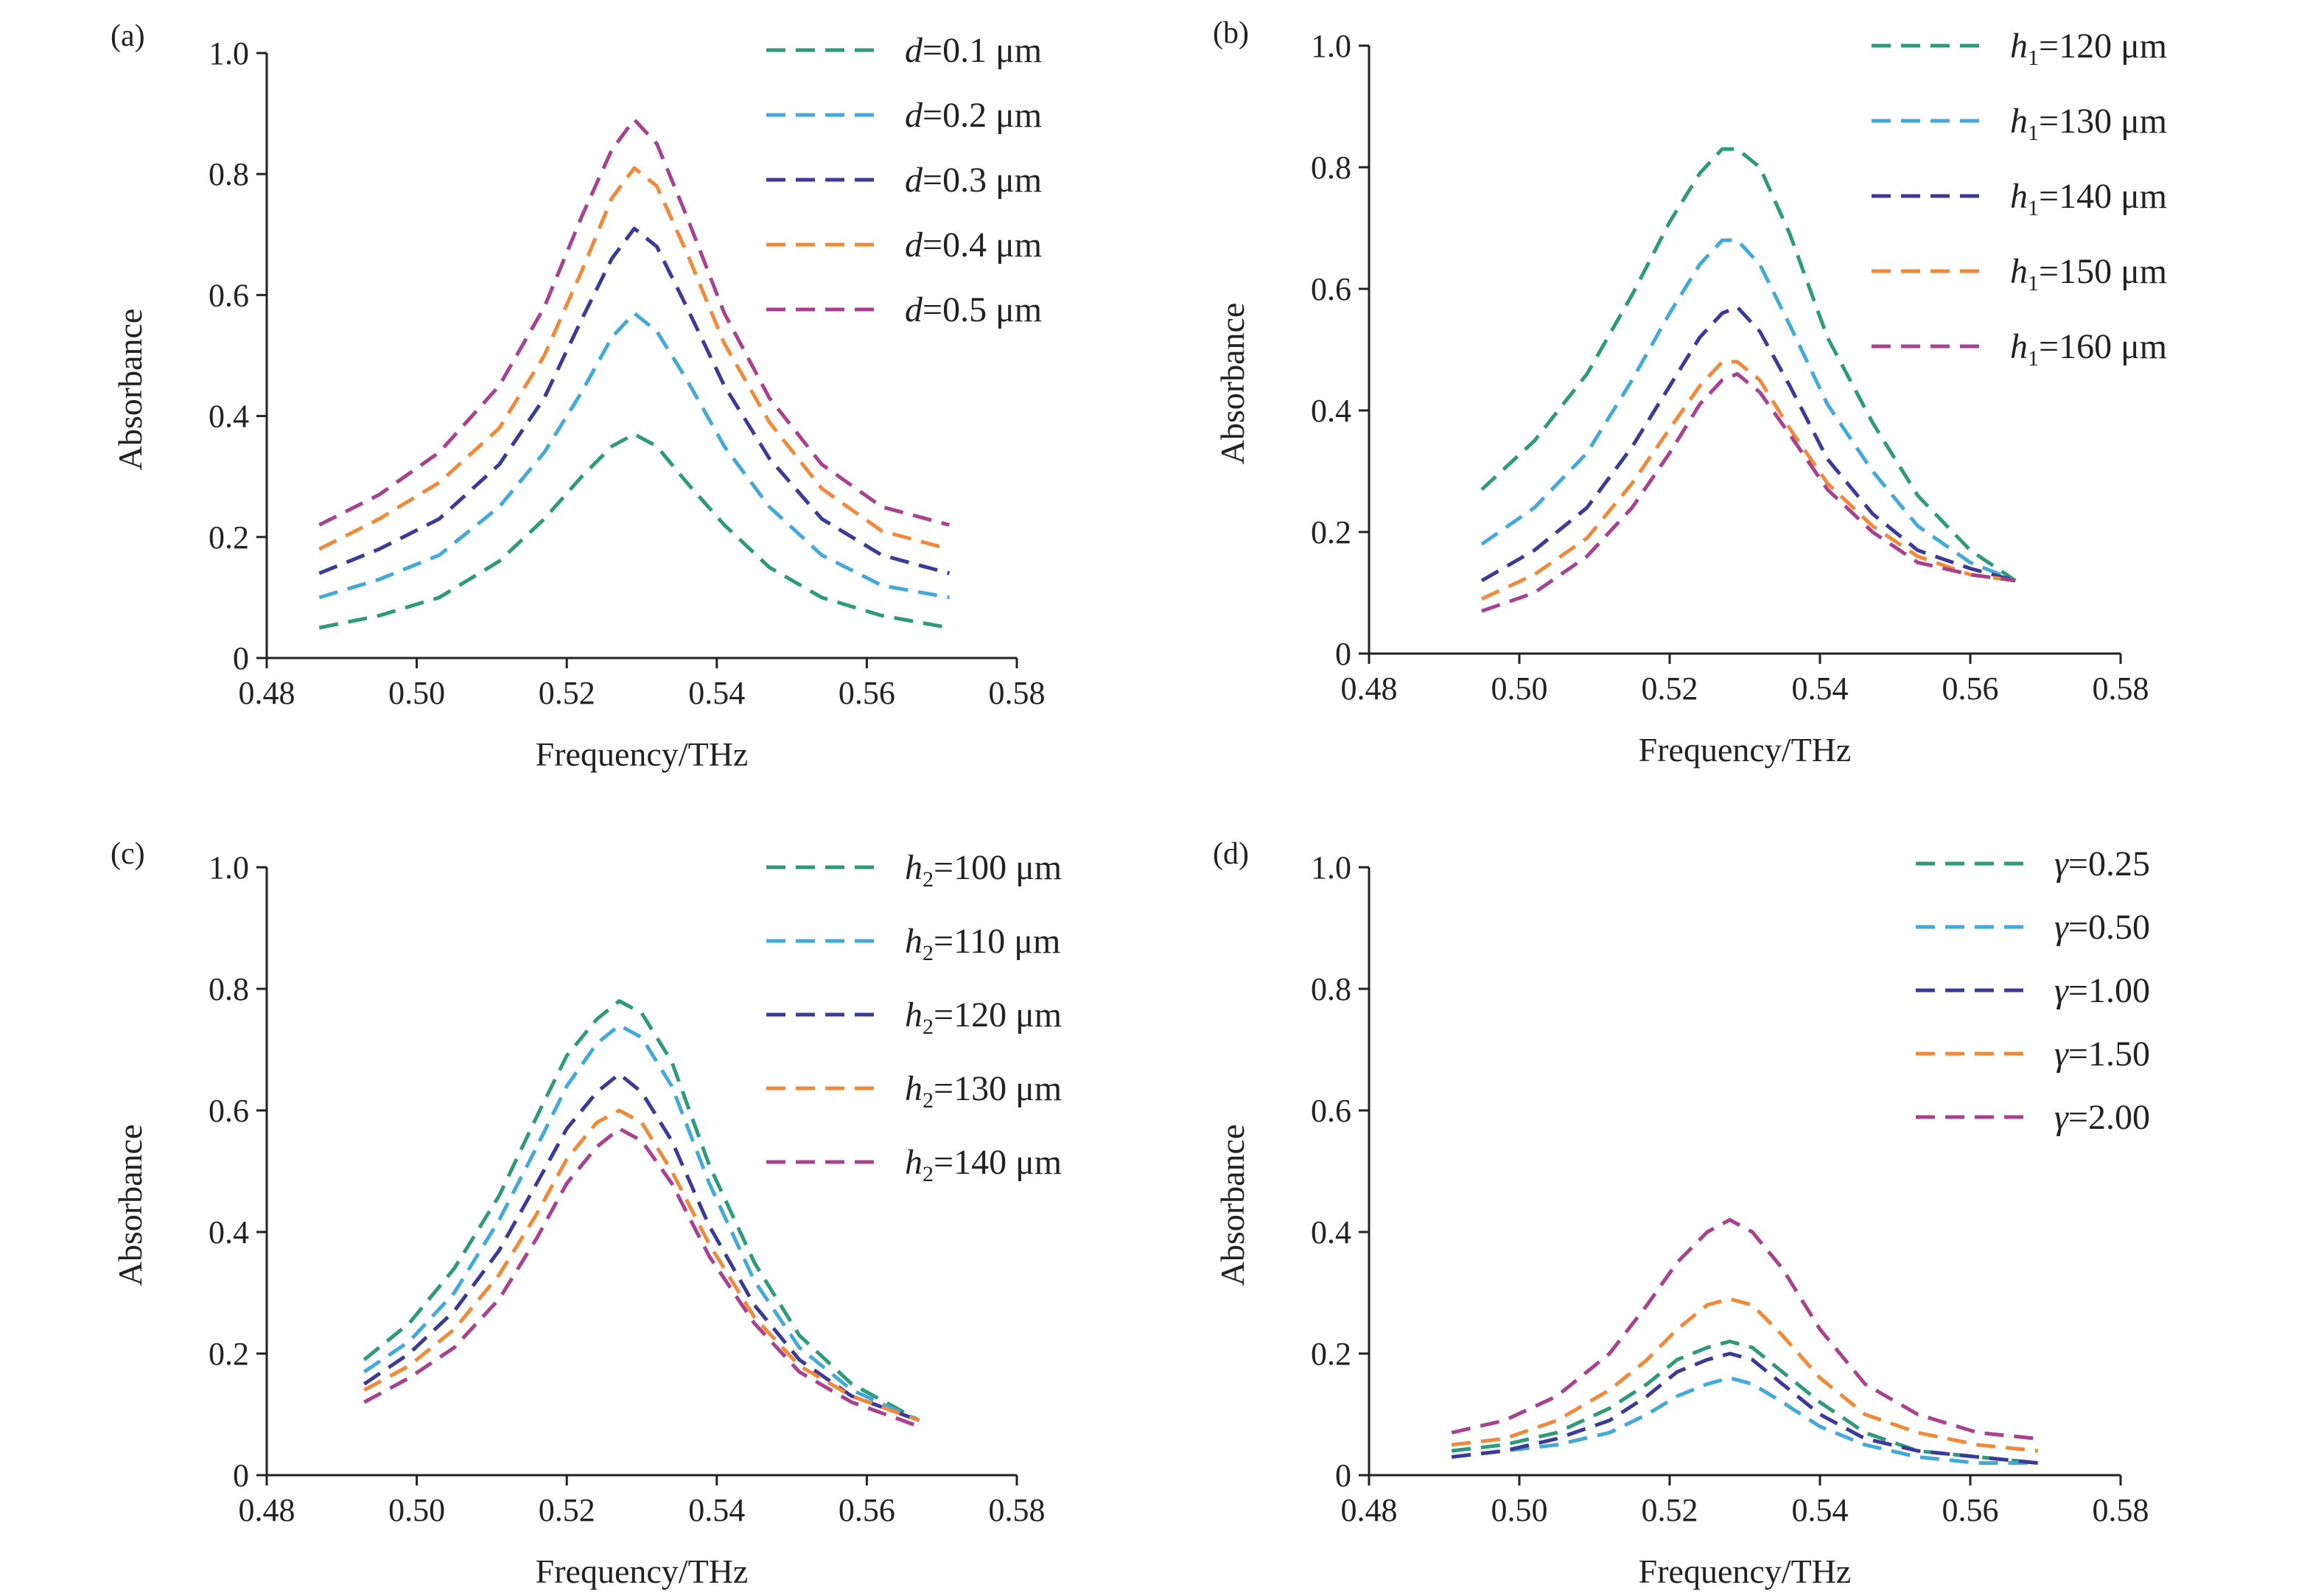 This screenshot has height=1596, width=2321. What do you see at coordinates (913, 943) in the screenshot?
I see `legend-item: h2=110 μm` at bounding box center [913, 943].